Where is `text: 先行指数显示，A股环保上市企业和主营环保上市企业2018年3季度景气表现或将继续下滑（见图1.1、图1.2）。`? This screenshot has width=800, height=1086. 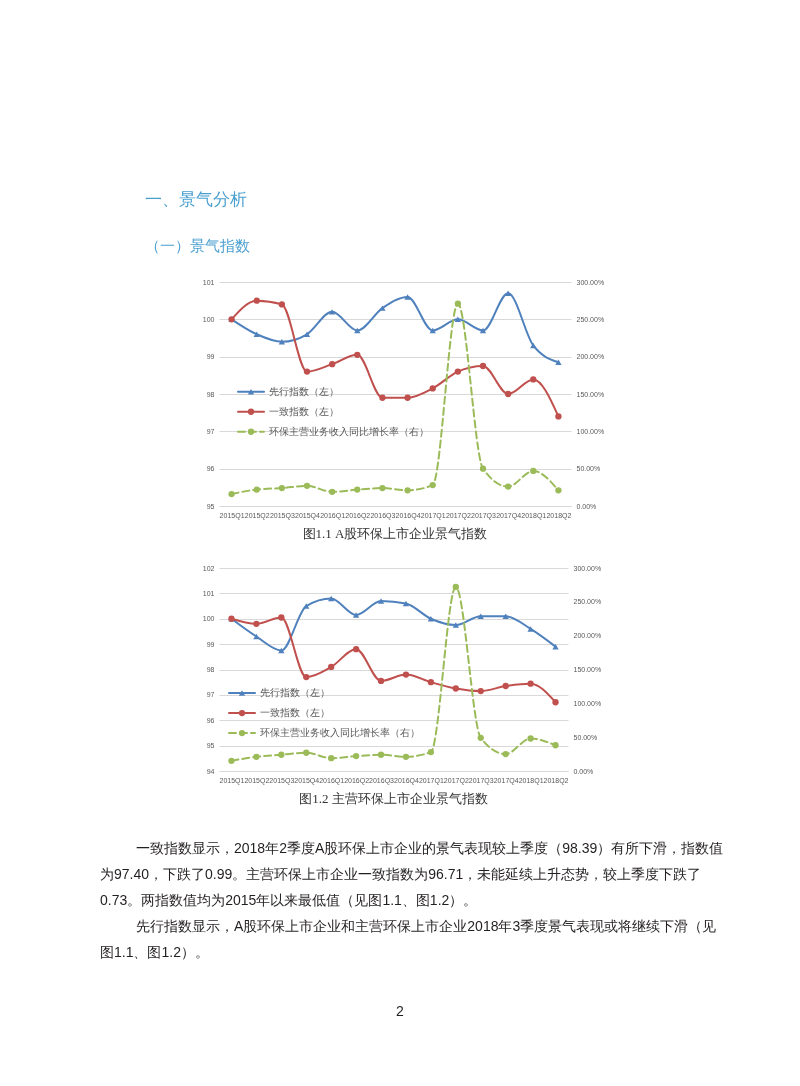 text: 先行指数显示，A股环保上市企业和主营环保上市企业2018年3季度景气表现或将继续下滑（见图1.1、图1.2）。 is located at coordinates (408, 939).